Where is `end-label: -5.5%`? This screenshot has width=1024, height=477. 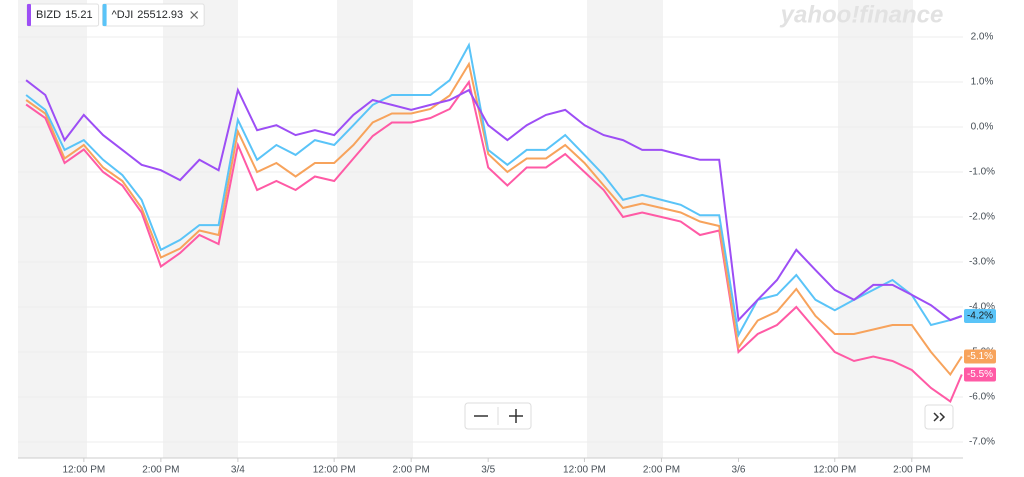 end-label: -5.5% is located at coordinates (980, 374).